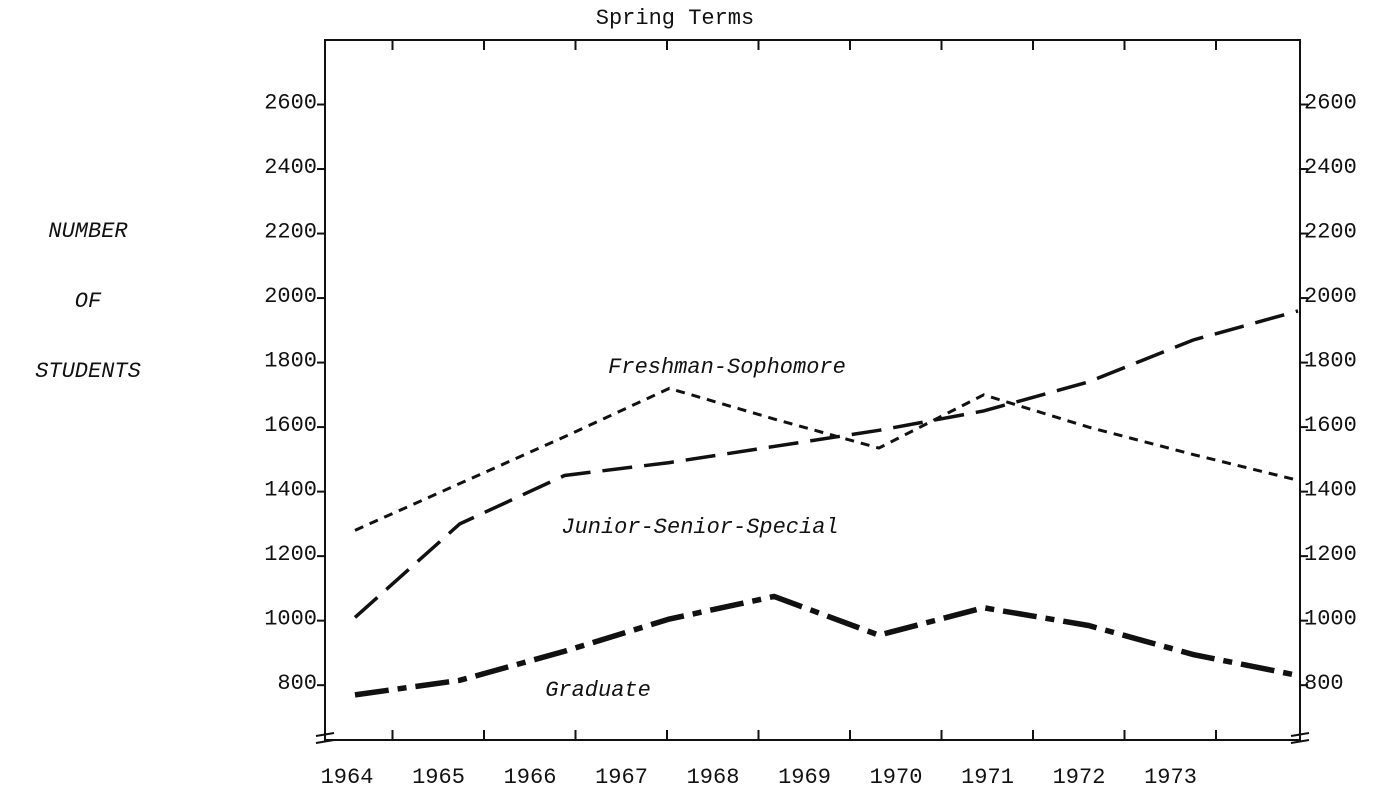 This screenshot has width=1384, height=791. Describe the element at coordinates (290, 360) in the screenshot. I see `y-tick-label: 1800` at that location.